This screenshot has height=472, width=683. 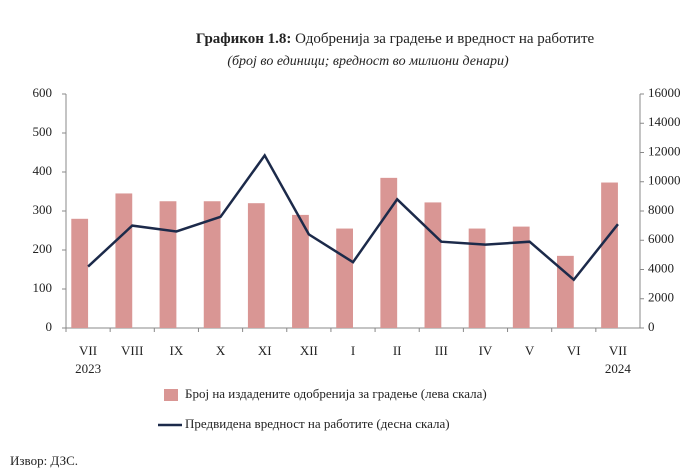 I want to click on y-tick-label: 600, so click(x=43, y=92).